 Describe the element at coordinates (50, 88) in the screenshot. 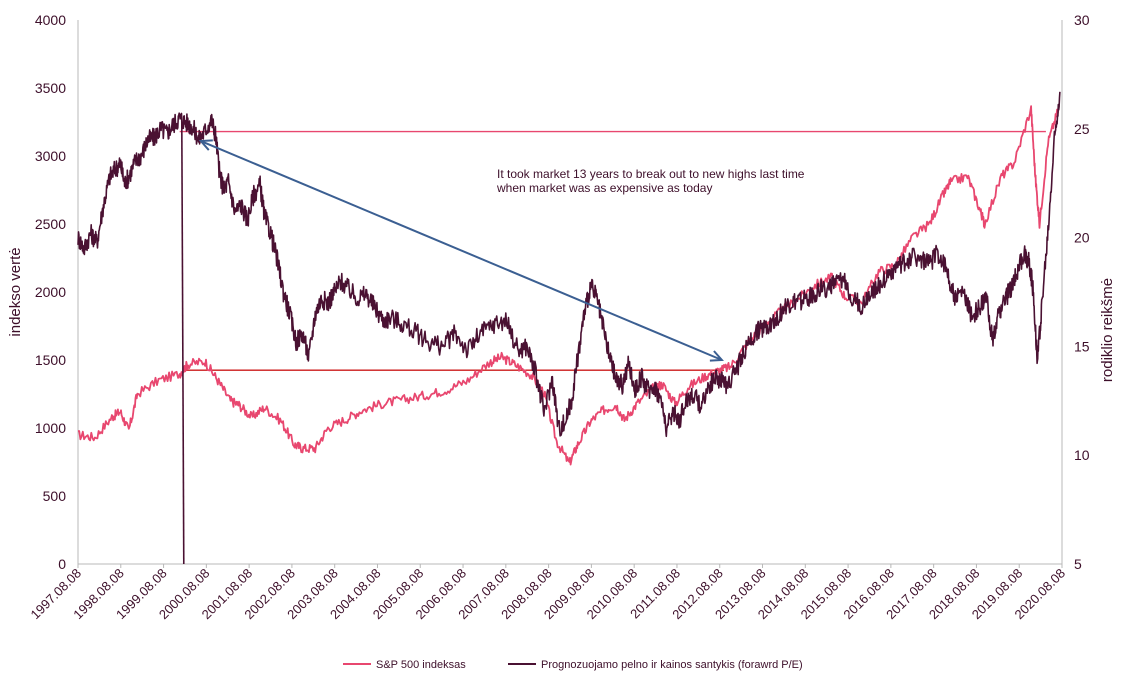

I see `y-left-tick-label: 3500` at that location.